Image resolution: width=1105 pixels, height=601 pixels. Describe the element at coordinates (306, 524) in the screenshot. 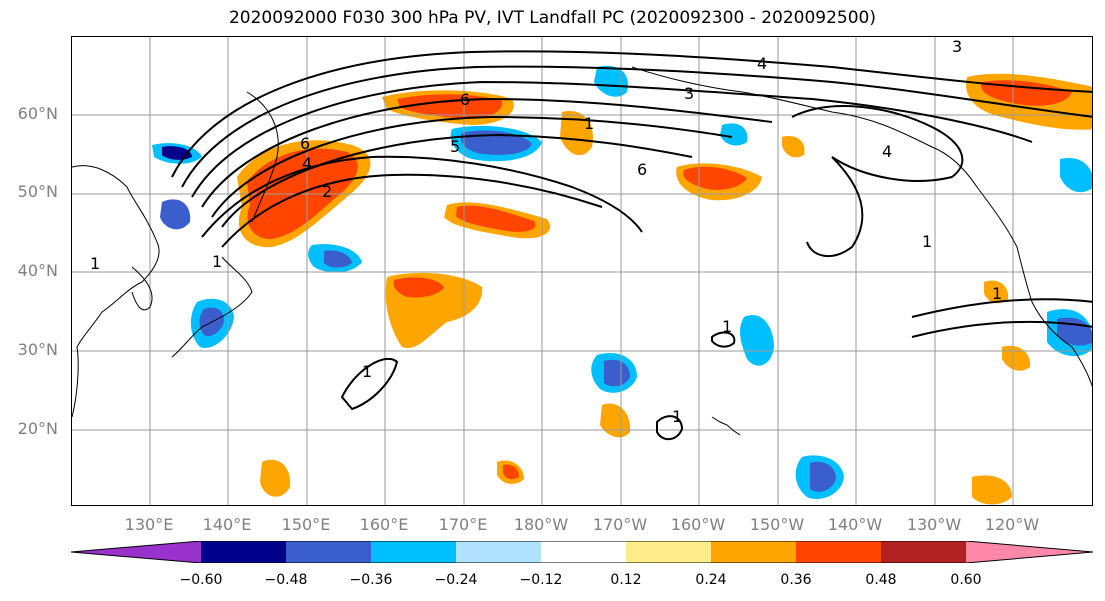

I see `lon-label-150e: 150°E` at that location.